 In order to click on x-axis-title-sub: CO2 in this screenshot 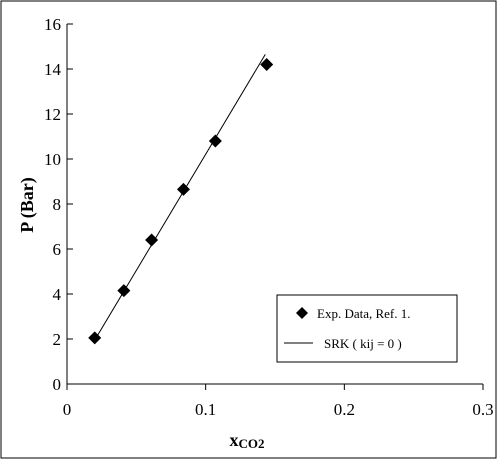, I will do `click(252, 443)`.